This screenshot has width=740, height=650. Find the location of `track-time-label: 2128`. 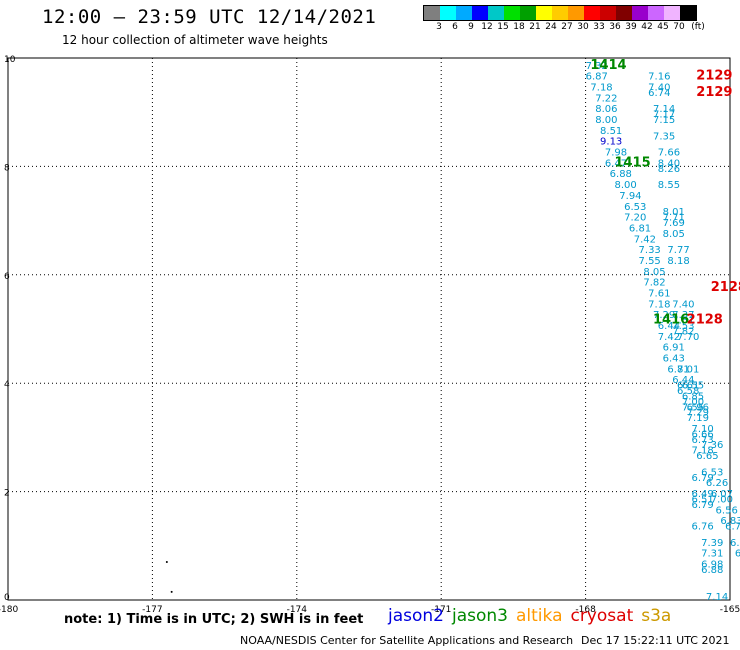

track-time-label: 2128 is located at coordinates (725, 287).